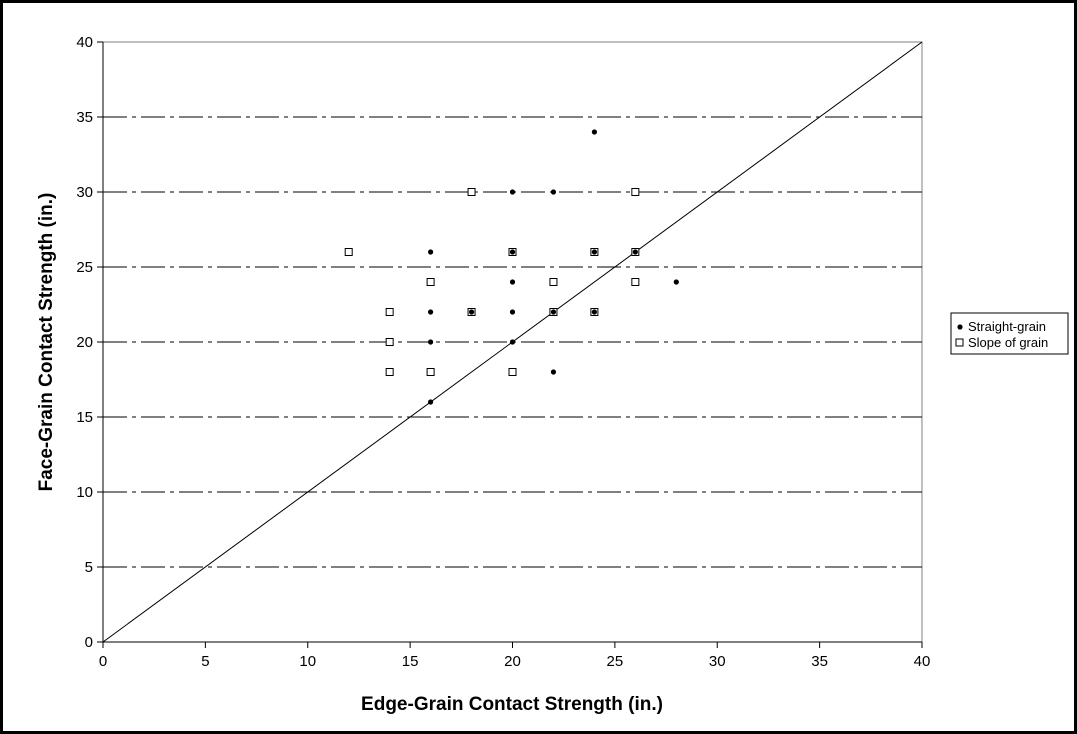 This screenshot has height=734, width=1077. I want to click on x-tick-label-8: 40, so click(922, 661).